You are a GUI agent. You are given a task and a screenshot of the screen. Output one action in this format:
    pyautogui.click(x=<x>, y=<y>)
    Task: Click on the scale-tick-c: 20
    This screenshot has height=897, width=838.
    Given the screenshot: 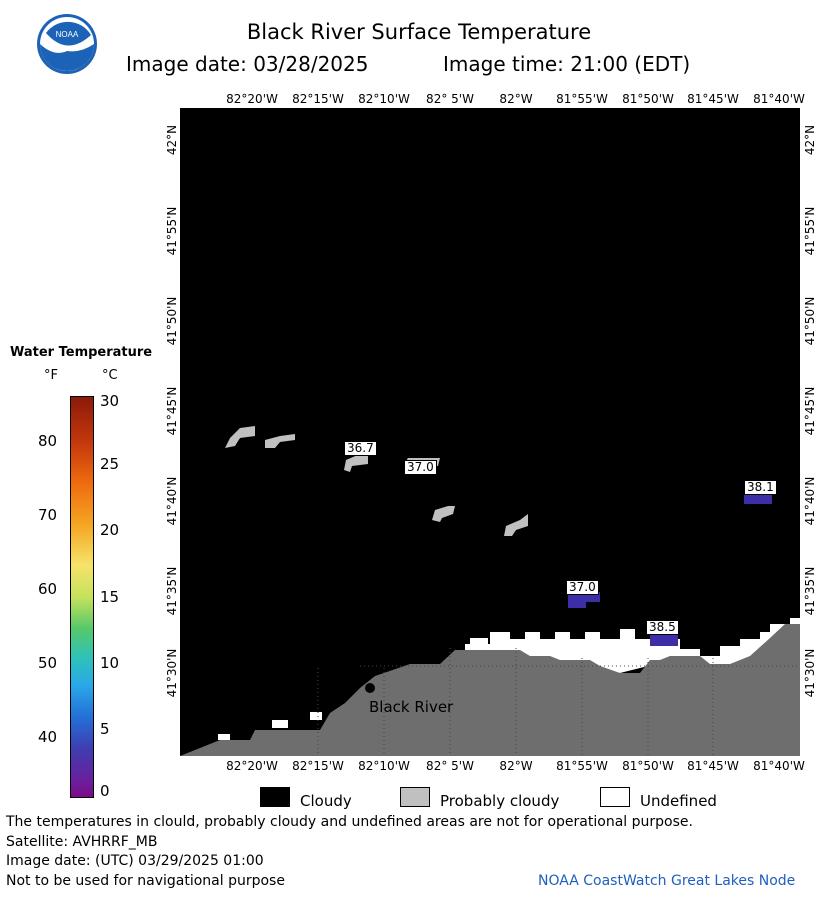 What is the action you would take?
    pyautogui.click(x=110, y=530)
    